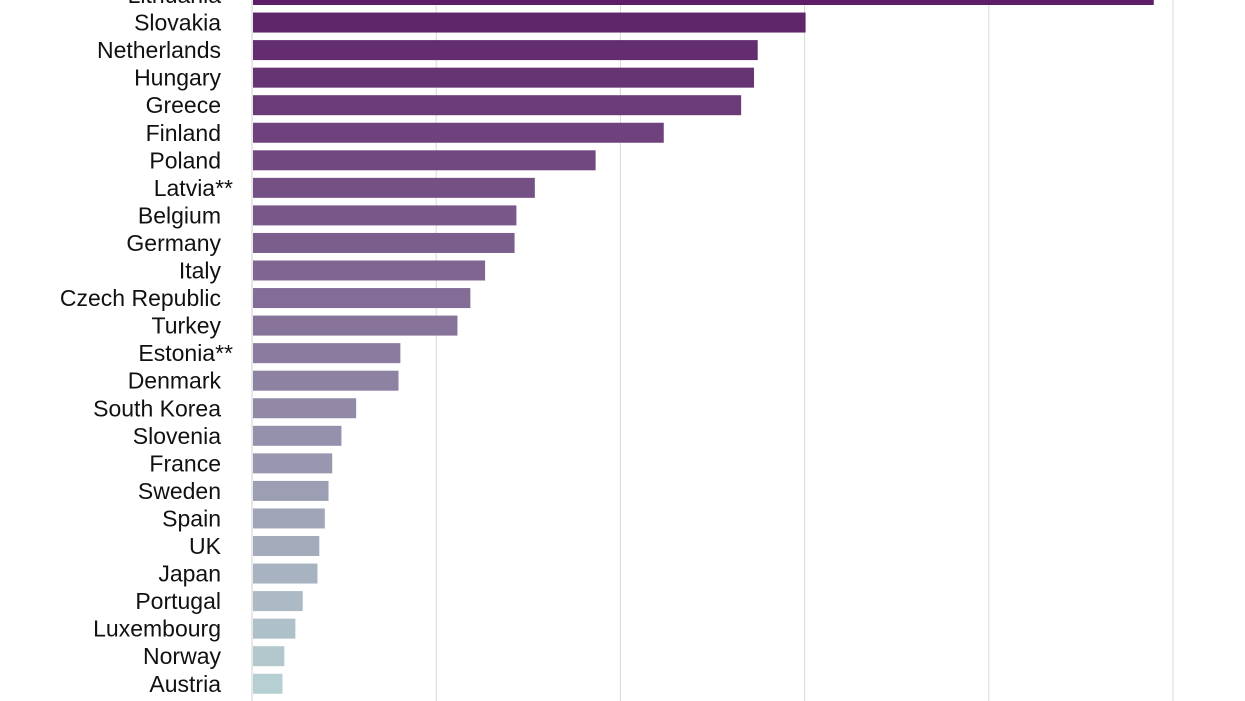 Image resolution: width=1245 pixels, height=701 pixels. I want to click on category-label: Latvia**, so click(193, 188).